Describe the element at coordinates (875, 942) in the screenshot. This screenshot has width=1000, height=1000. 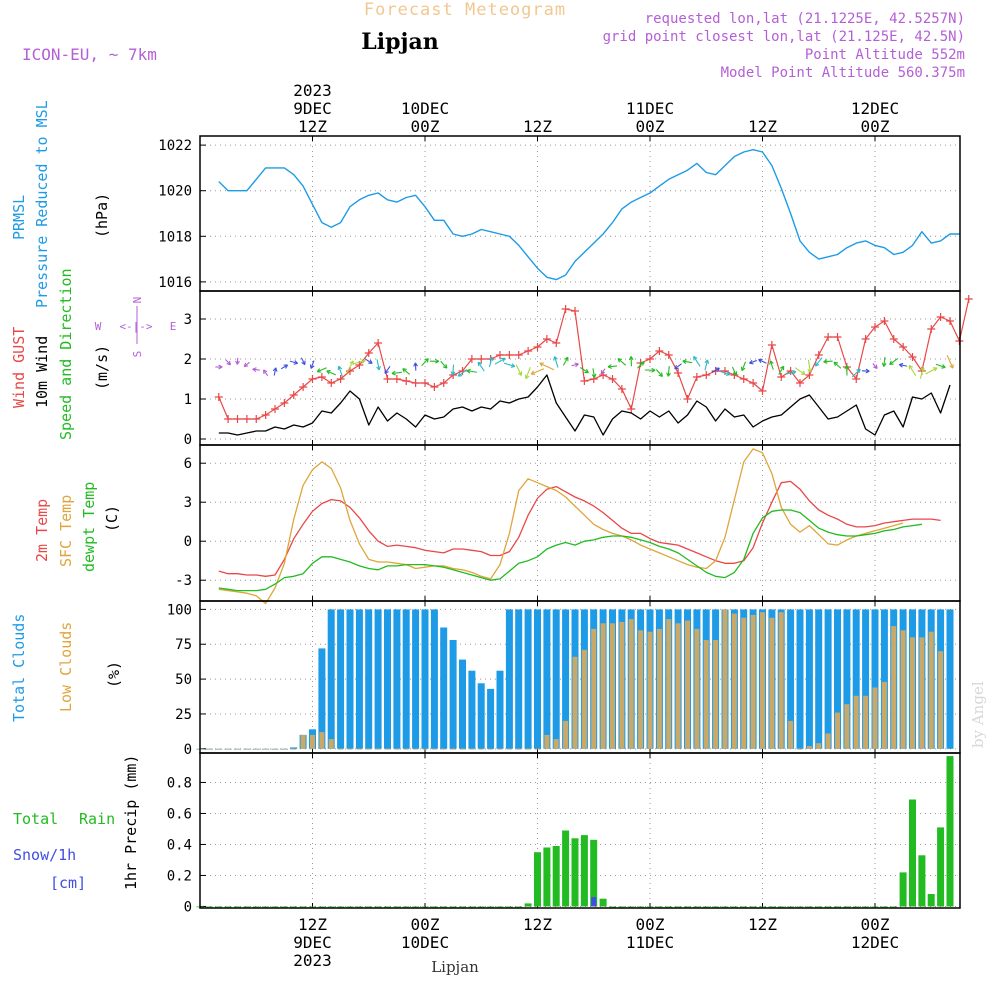
I see `bottom-time-label: 12DEC` at that location.